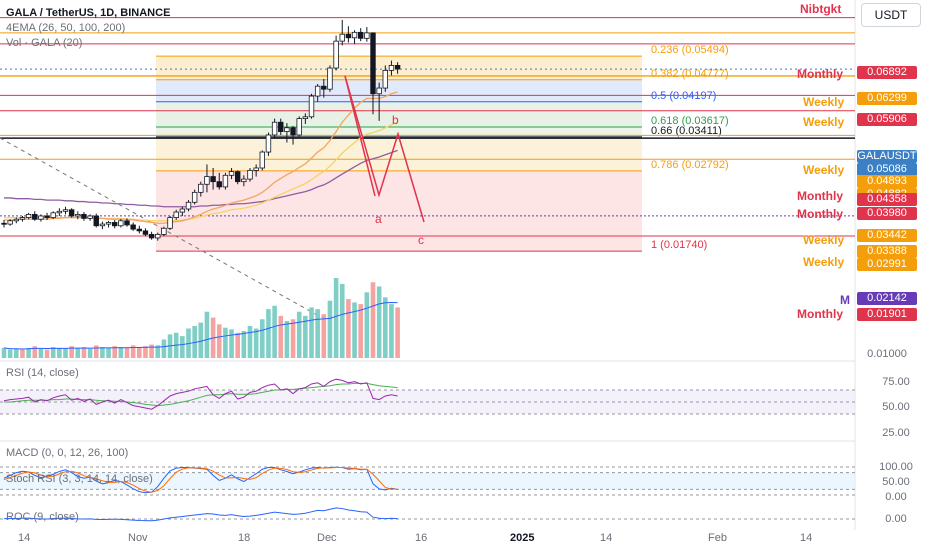  Describe the element at coordinates (891, 15) in the screenshot. I see `currency-button: USDT` at that location.